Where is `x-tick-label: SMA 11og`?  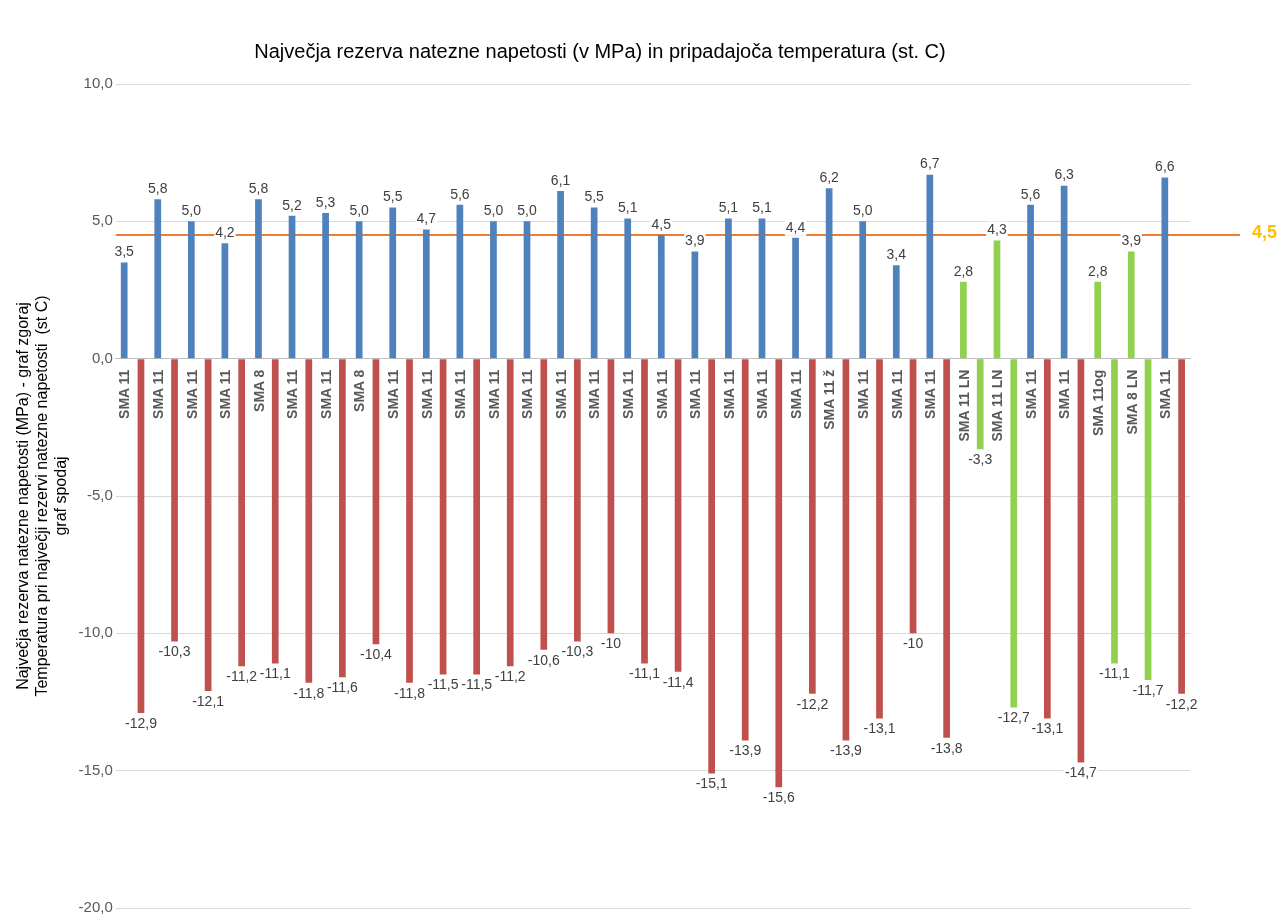
x-tick-label: SMA 11og is located at coordinates (1097, 403).